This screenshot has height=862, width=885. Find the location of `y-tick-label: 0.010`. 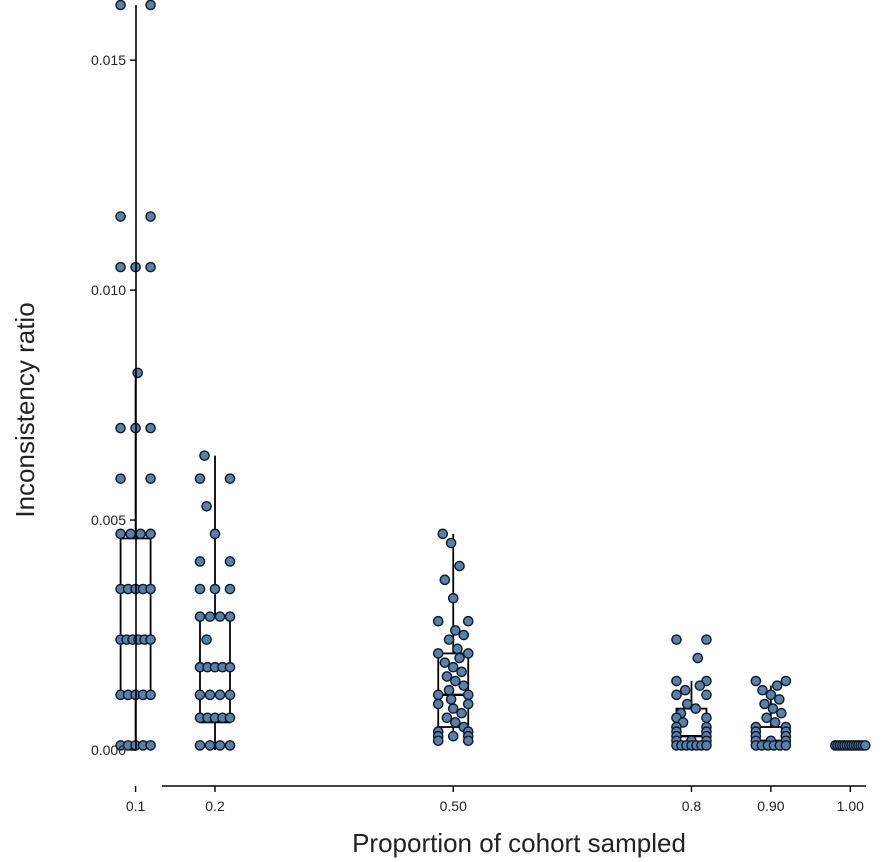

y-tick-label: 0.010 is located at coordinates (108, 290).